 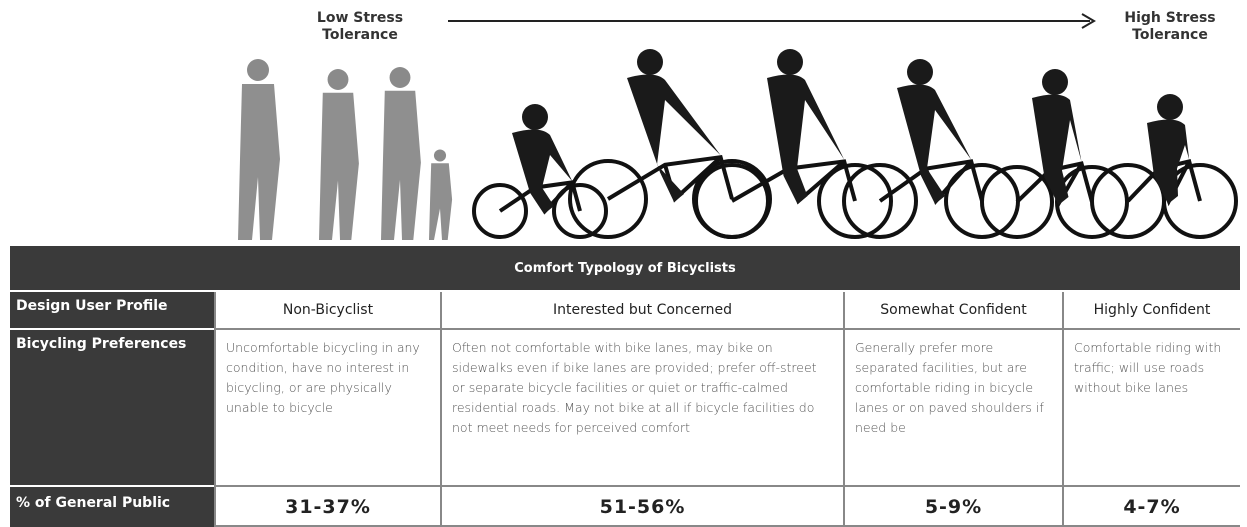 I want to click on cell-profile: Non-Bicyclist, so click(x=327, y=311).